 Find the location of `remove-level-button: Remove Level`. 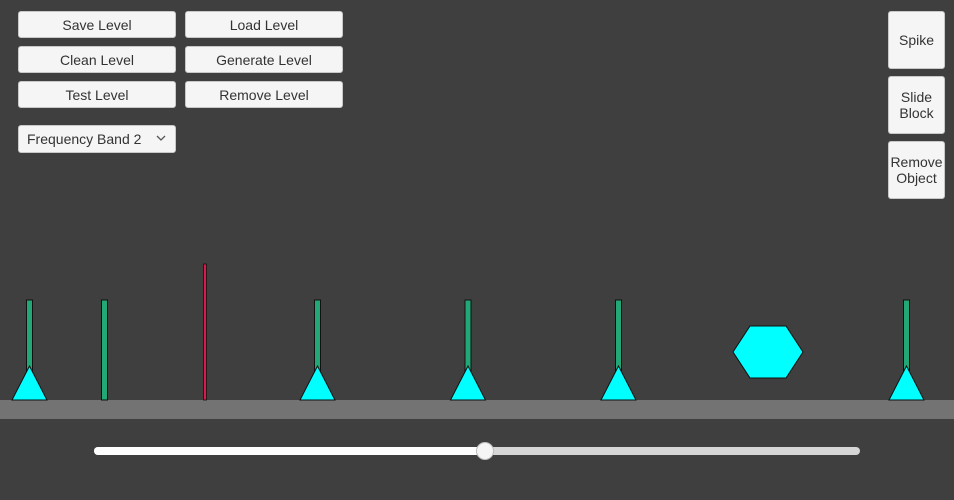

remove-level-button: Remove Level is located at coordinates (264, 94).